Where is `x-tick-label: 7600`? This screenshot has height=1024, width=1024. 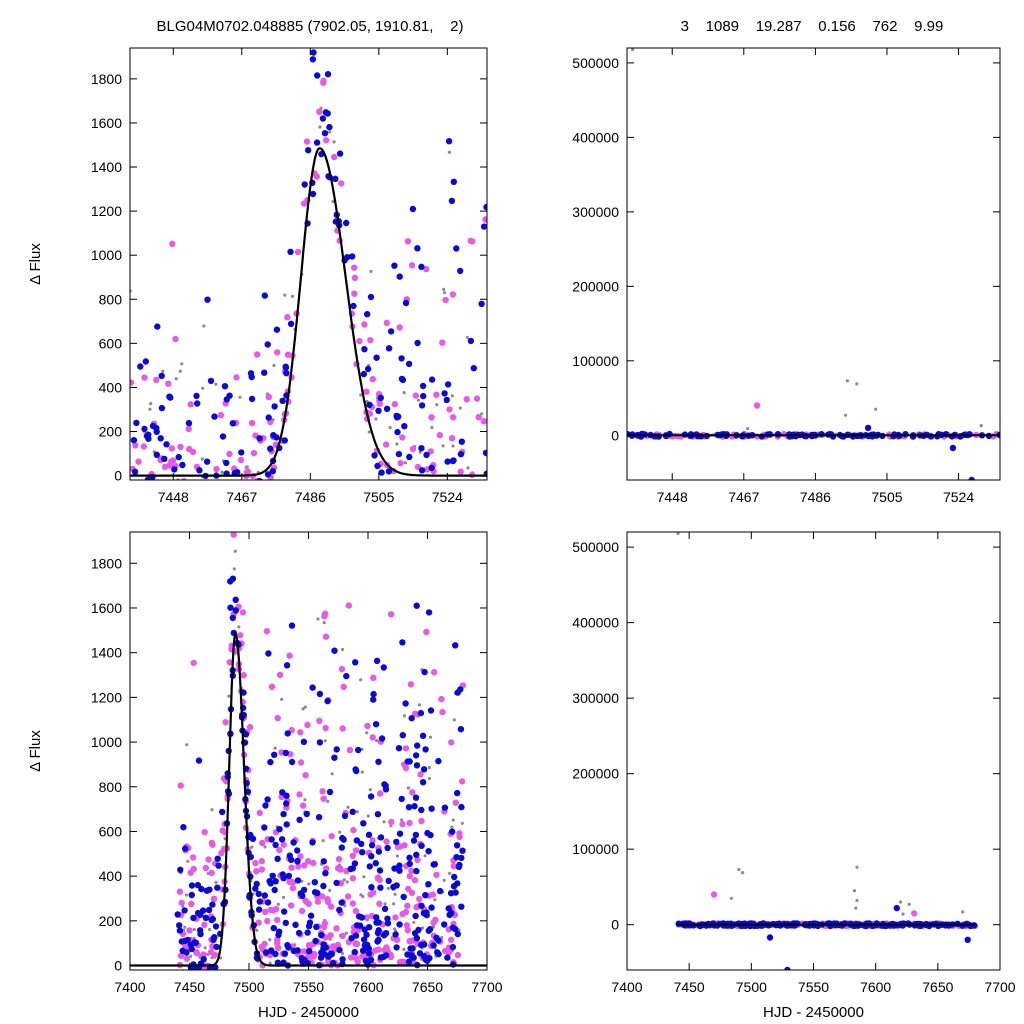 x-tick-label: 7600 is located at coordinates (875, 987).